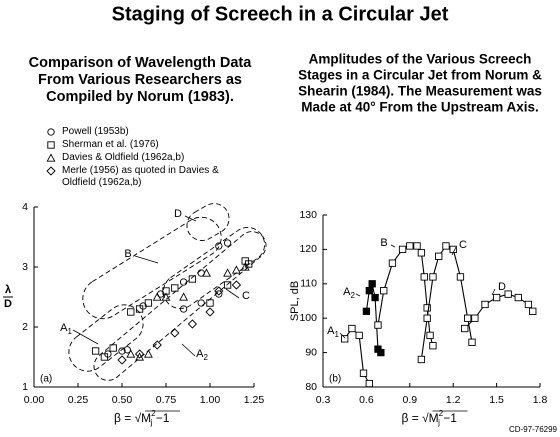 This screenshot has width=560, height=437. What do you see at coordinates (441, 413) in the screenshot?
I see `x-label-part: 2` at bounding box center [441, 413].